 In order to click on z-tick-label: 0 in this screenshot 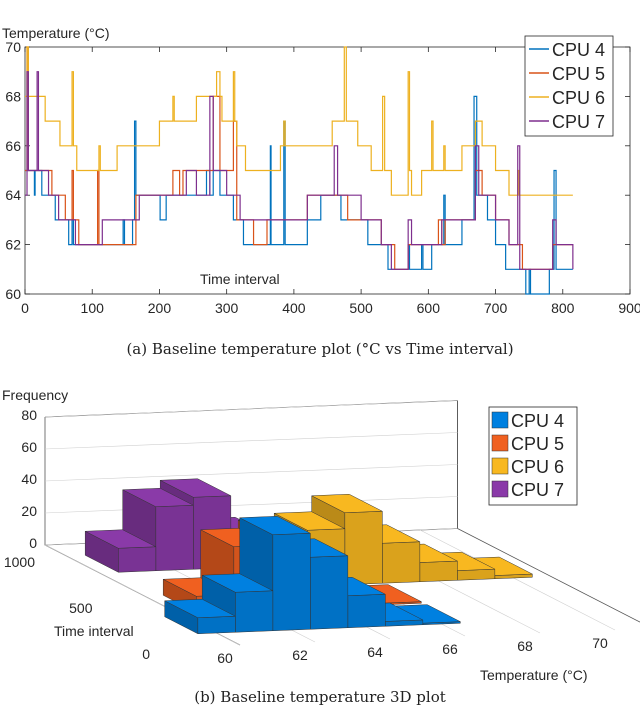, I will do `click(33, 543)`.